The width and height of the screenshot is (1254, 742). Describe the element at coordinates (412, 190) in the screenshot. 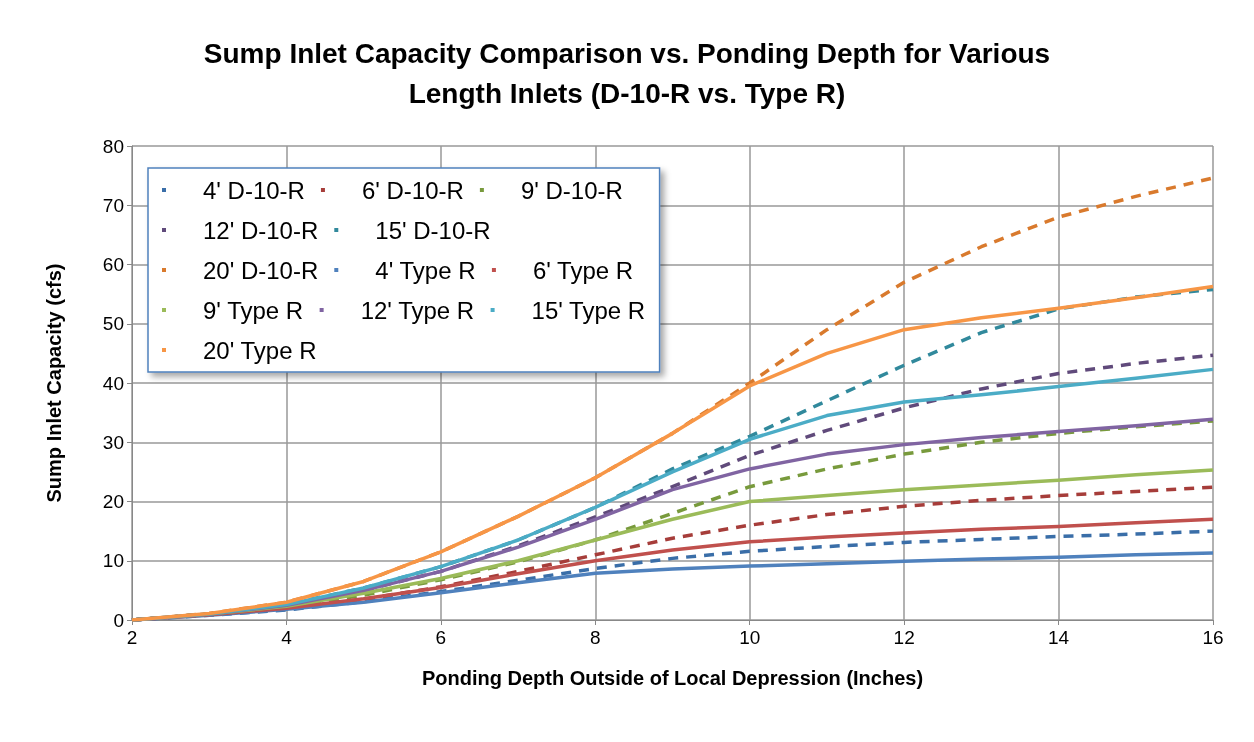

I see `legend-label: 6' D-10-R` at that location.